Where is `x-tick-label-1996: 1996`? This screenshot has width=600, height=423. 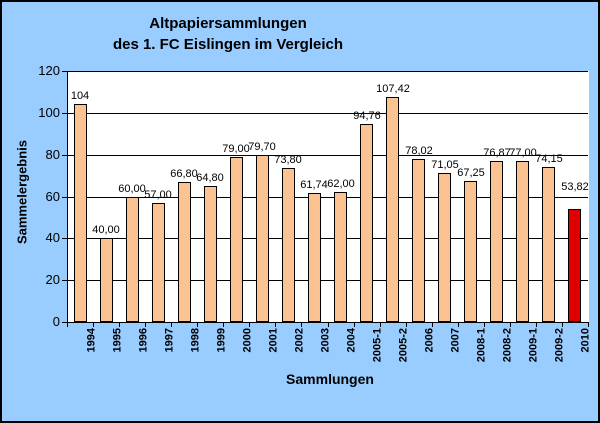 x-tick-label-1996: 1996 is located at coordinates (143, 340).